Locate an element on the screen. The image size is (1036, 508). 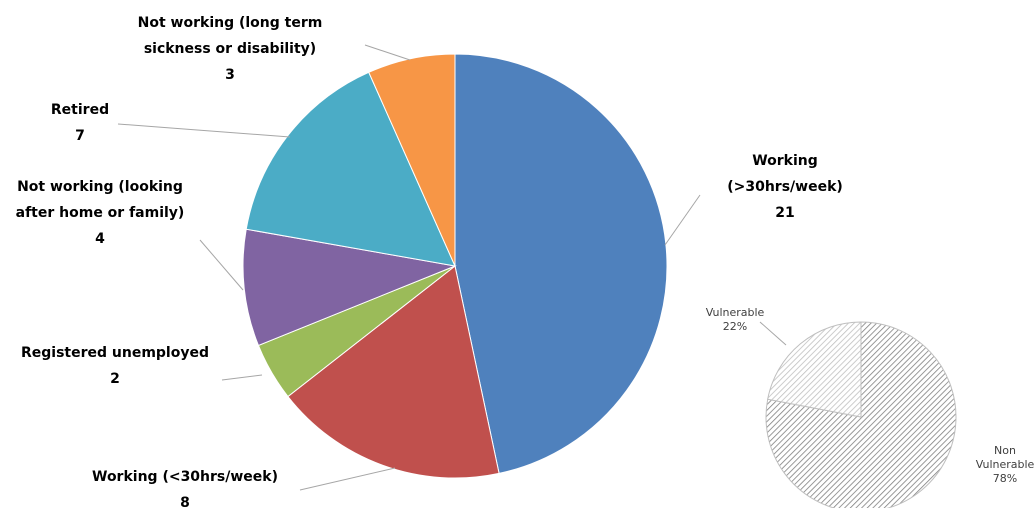
value-label: 78% is located at coordinates (1005, 478).